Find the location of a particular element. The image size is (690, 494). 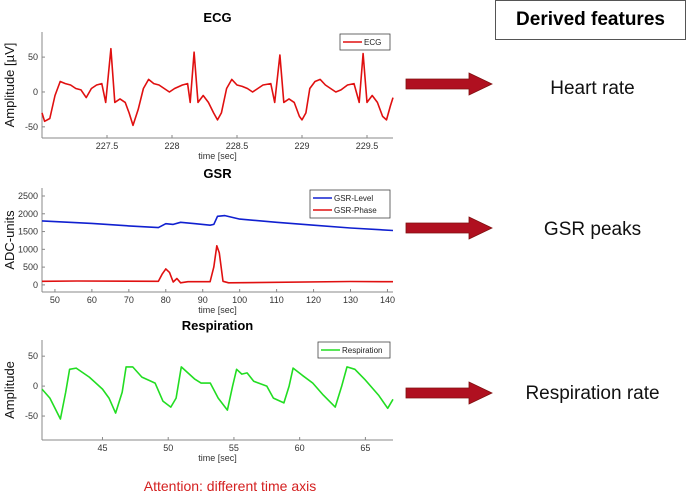

y-tick-label: 1500 is located at coordinates (28, 232).